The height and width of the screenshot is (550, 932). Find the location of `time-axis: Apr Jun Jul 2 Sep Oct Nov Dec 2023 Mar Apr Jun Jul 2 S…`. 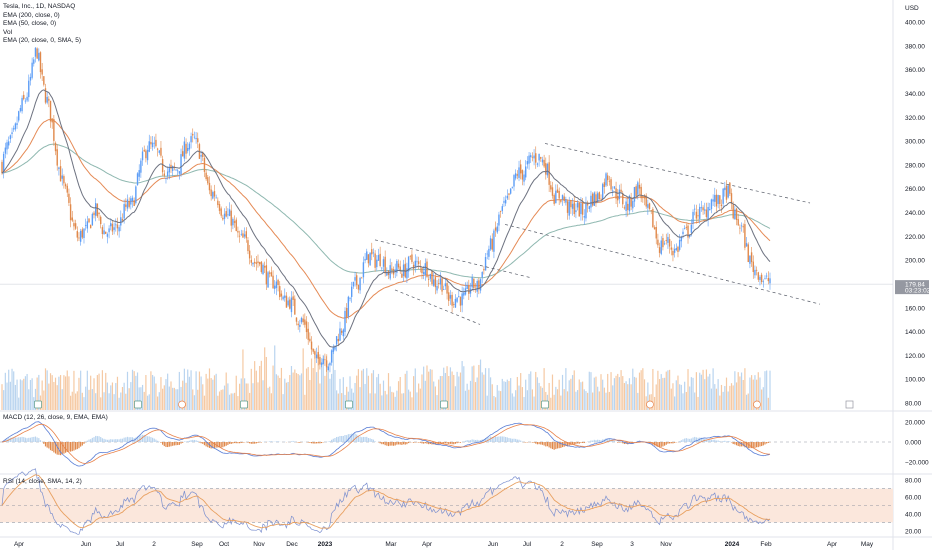

time-axis: Apr Jun Jul 2 Sep Oct Nov Dec 2023 Mar Apr Jun Jul 2 S… is located at coordinates (444, 544).